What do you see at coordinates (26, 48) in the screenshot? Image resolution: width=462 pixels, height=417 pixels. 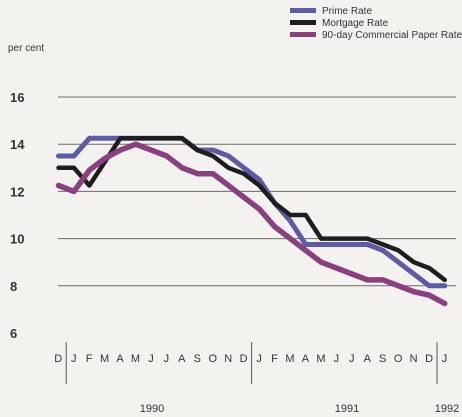 I see `y-axis-unit-label: per cent` at bounding box center [26, 48].